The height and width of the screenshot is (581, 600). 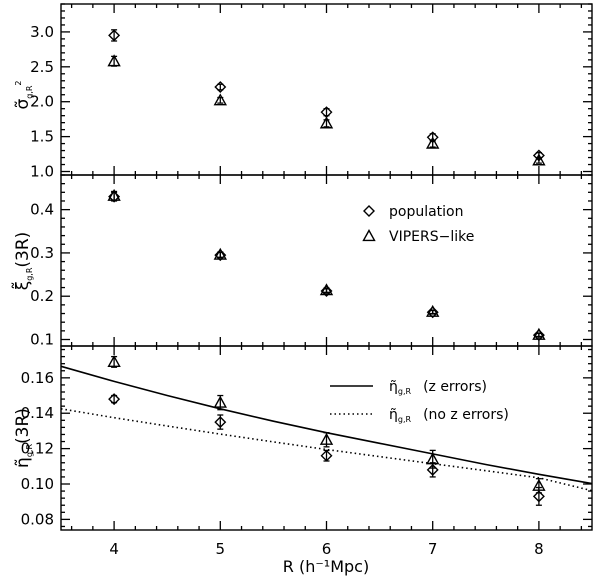 What do you see at coordinates (405, 419) in the screenshot?
I see `legend-no-z-errors-sub: g,R` at bounding box center [405, 419].